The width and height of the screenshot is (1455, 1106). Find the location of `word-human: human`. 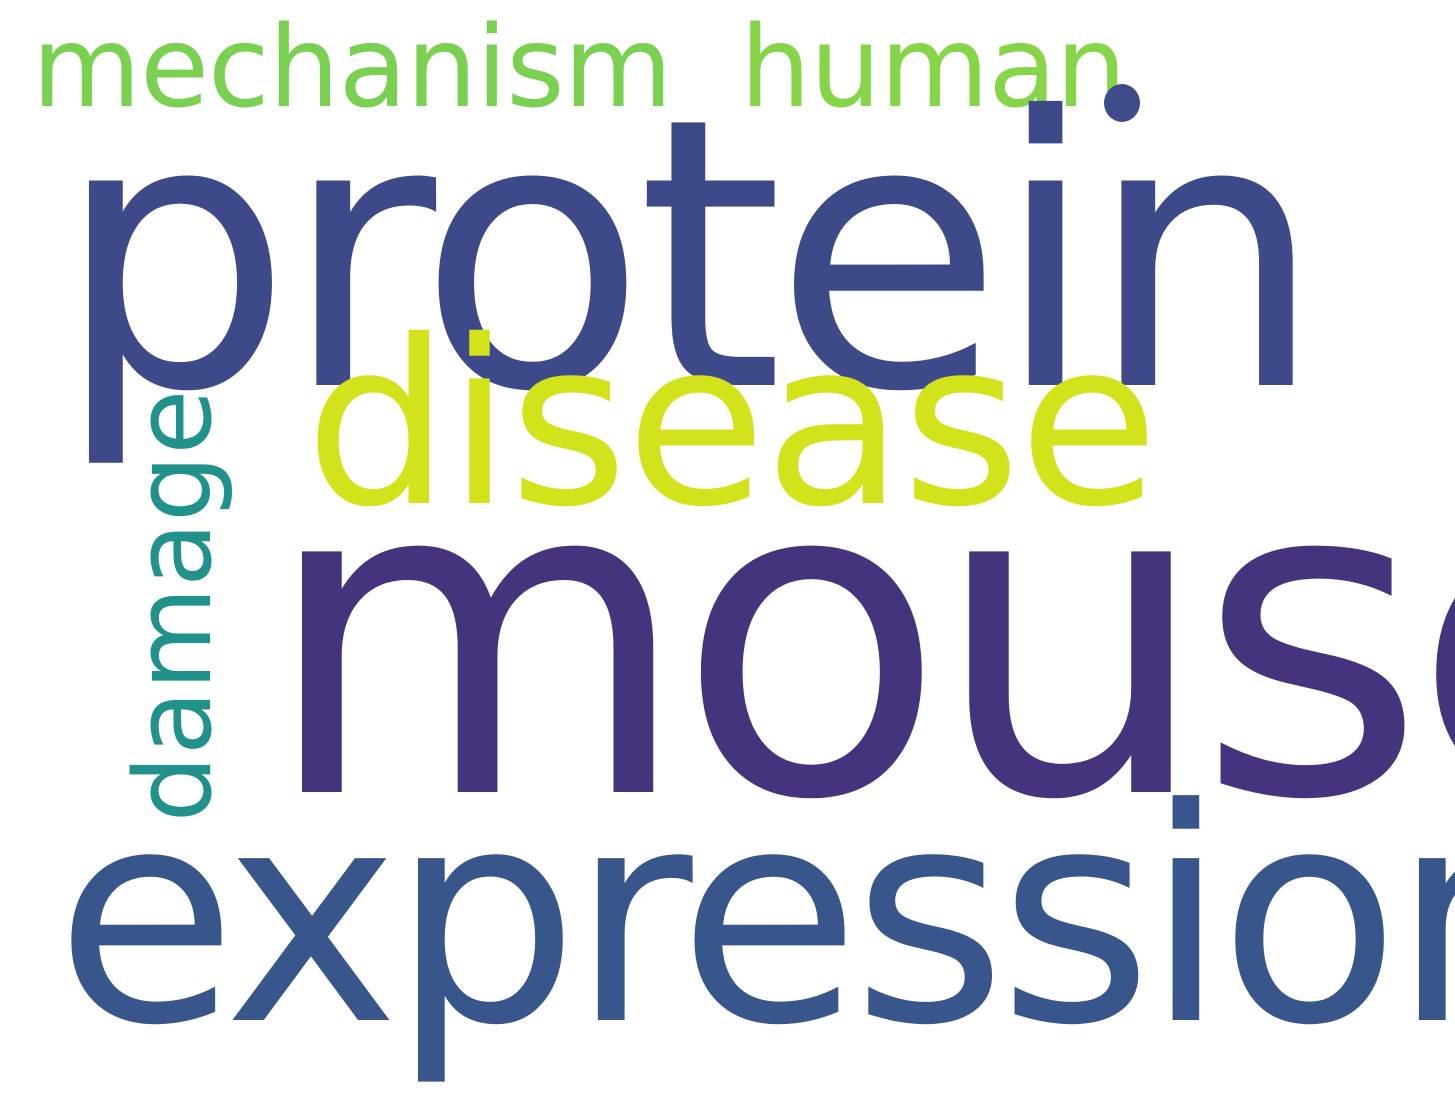

word-human: human is located at coordinates (933, 68).